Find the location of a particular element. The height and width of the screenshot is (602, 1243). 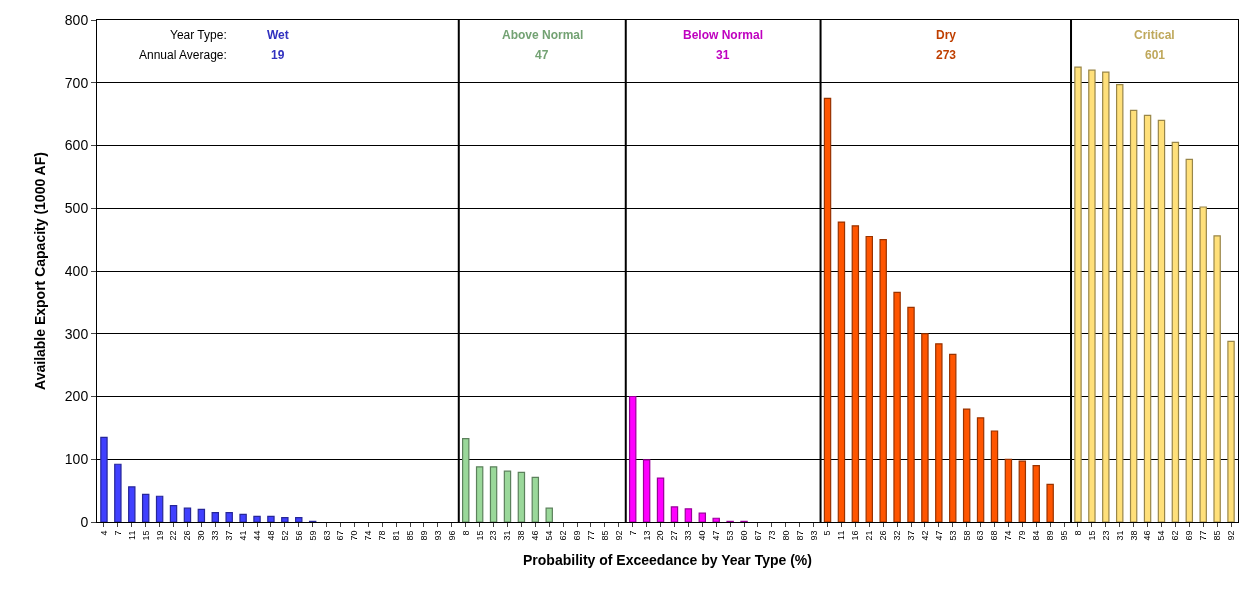

x-tick-label: 21 is located at coordinates (869, 535).